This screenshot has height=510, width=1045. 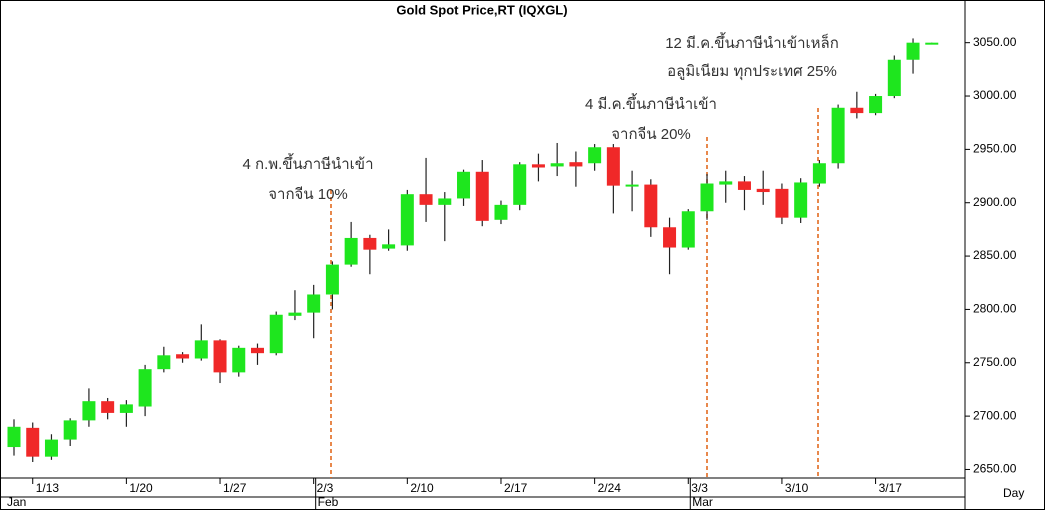 What do you see at coordinates (651, 134) in the screenshot?
I see `annotation: จากจีน 20%` at bounding box center [651, 134].